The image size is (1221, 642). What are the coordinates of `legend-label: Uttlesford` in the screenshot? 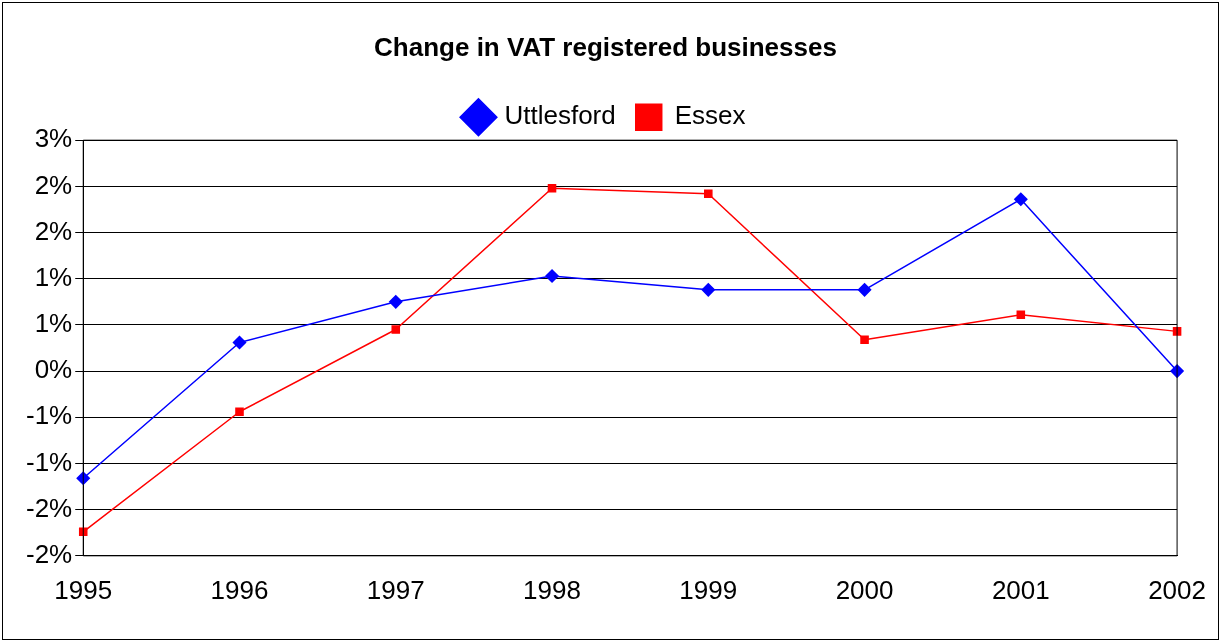 It's located at (560, 115).